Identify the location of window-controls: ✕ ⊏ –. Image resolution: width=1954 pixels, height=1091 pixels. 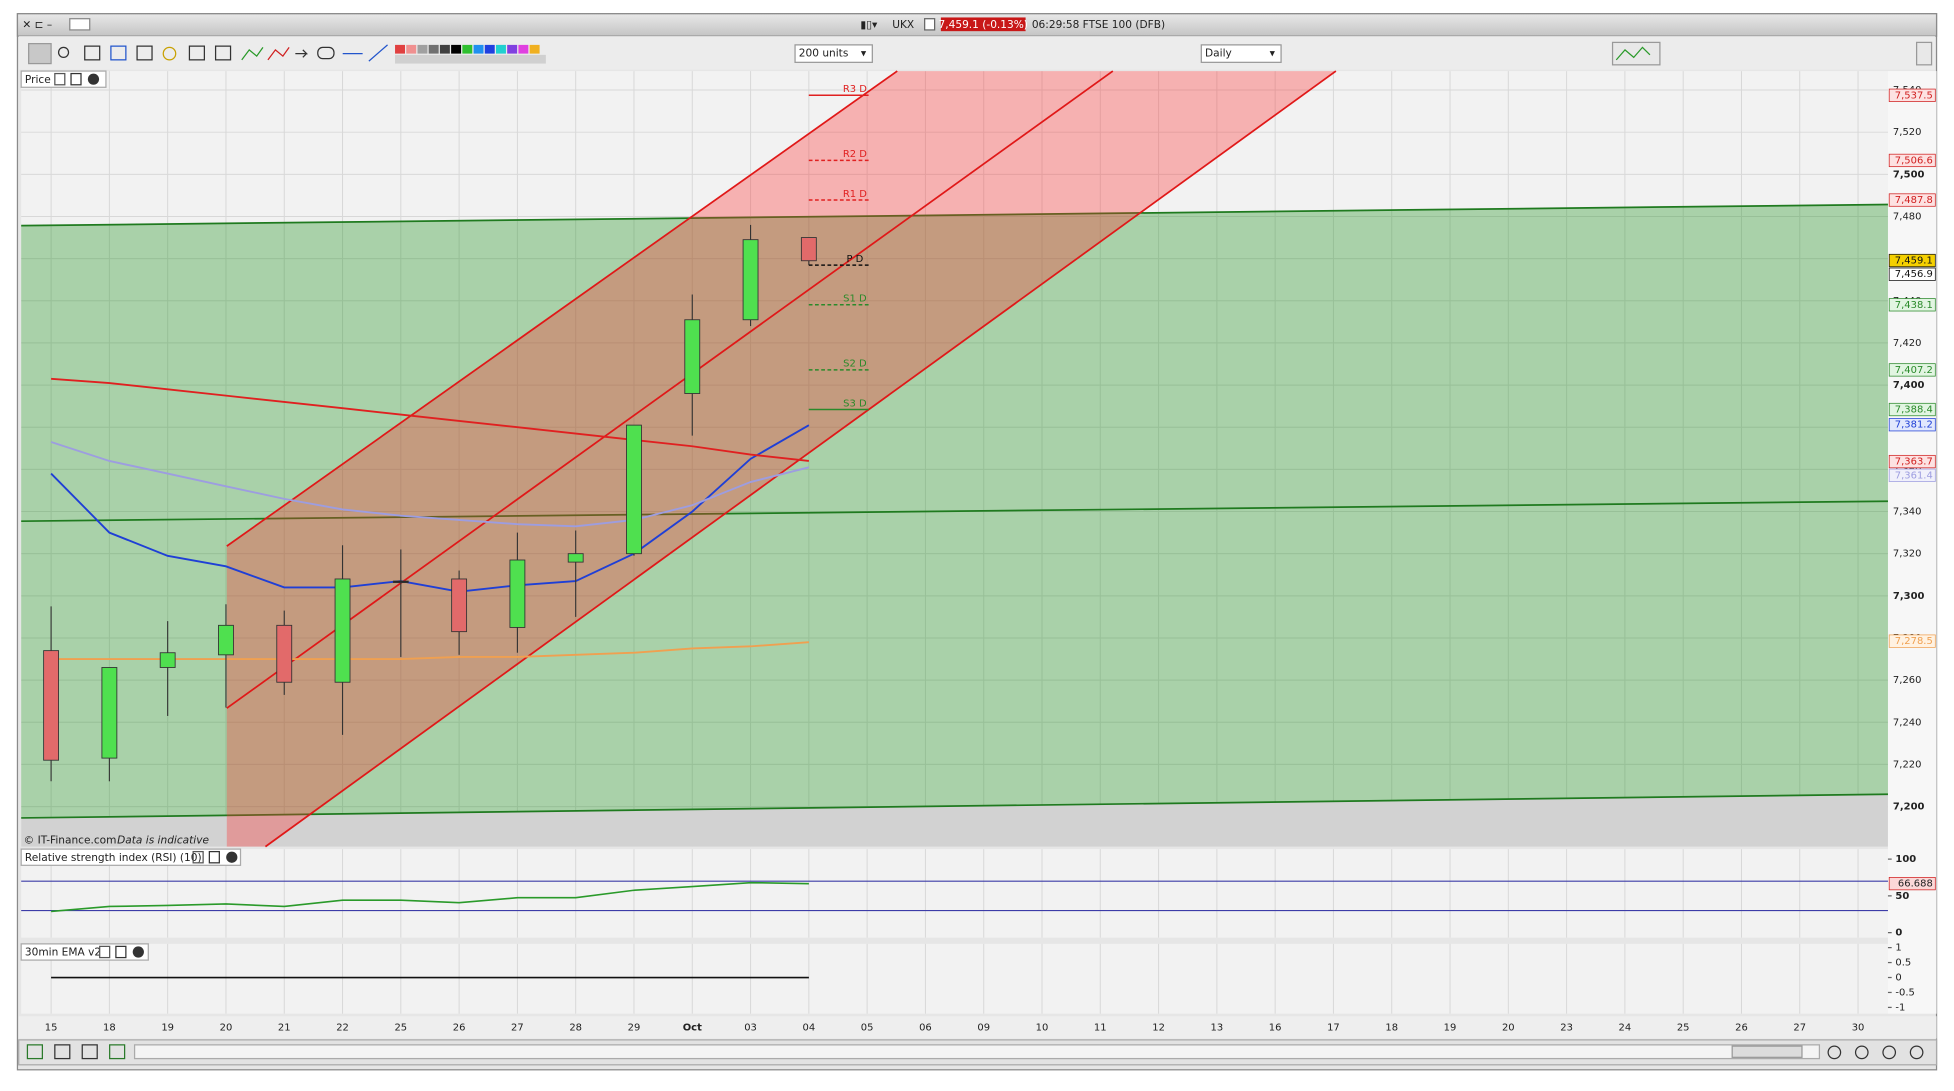
(37, 25).